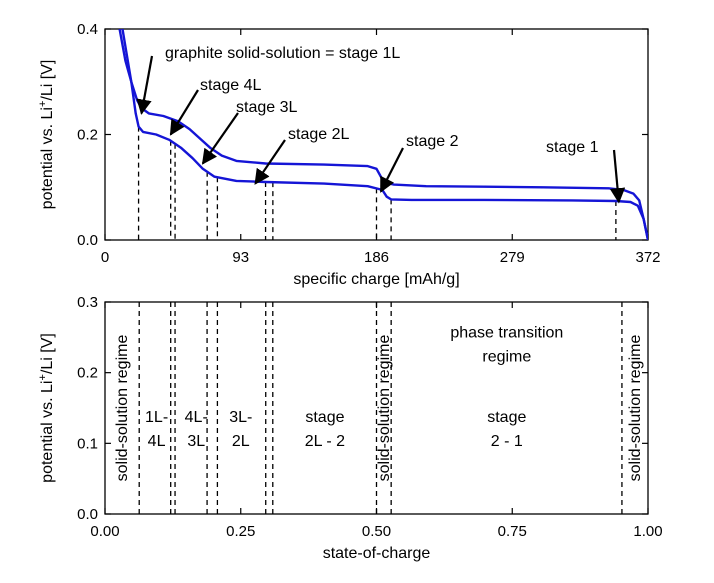  I want to click on x-axis-label: specific charge [mAh/g], so click(376, 279).